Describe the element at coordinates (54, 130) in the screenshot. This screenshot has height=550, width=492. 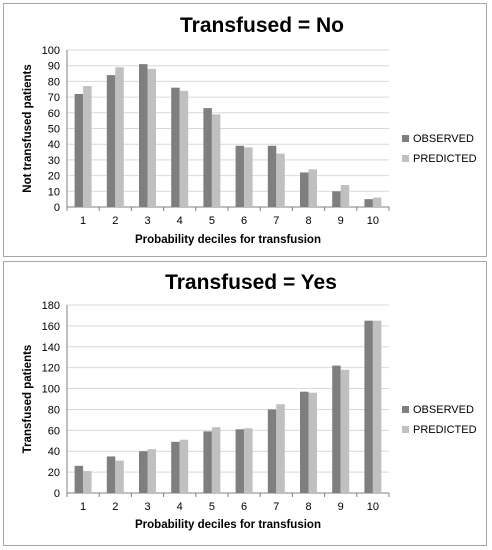
I see `y-tick-label: 50` at that location.